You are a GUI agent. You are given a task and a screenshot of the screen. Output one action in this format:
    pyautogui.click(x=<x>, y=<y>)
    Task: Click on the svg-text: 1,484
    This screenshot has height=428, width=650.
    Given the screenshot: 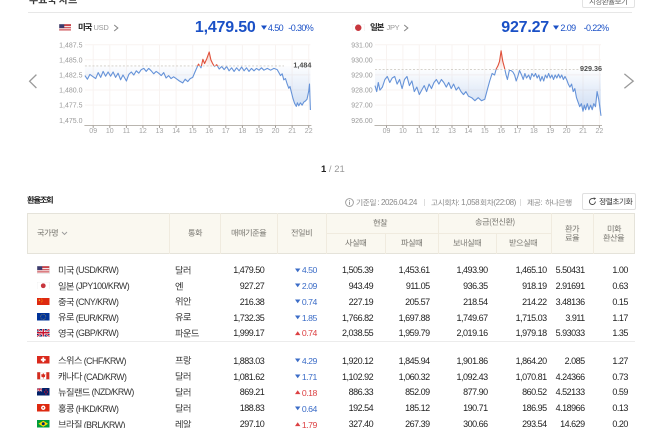 What is the action you would take?
    pyautogui.click(x=302, y=64)
    